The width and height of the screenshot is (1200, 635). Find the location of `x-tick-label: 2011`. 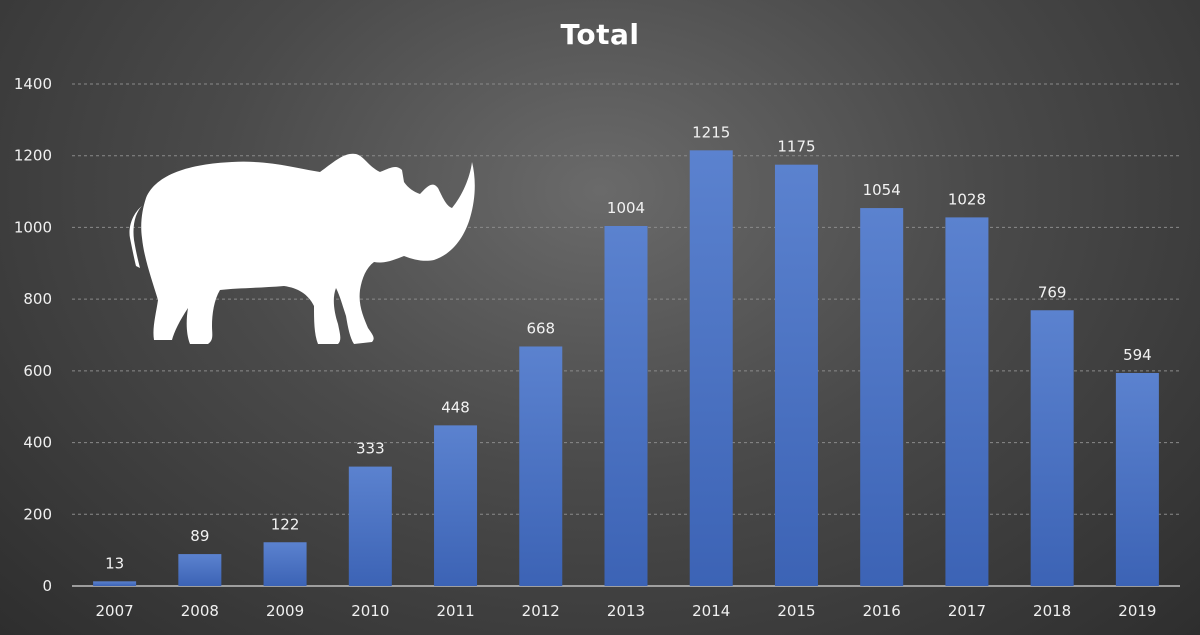

x-tick-label: 2011 is located at coordinates (455, 611).